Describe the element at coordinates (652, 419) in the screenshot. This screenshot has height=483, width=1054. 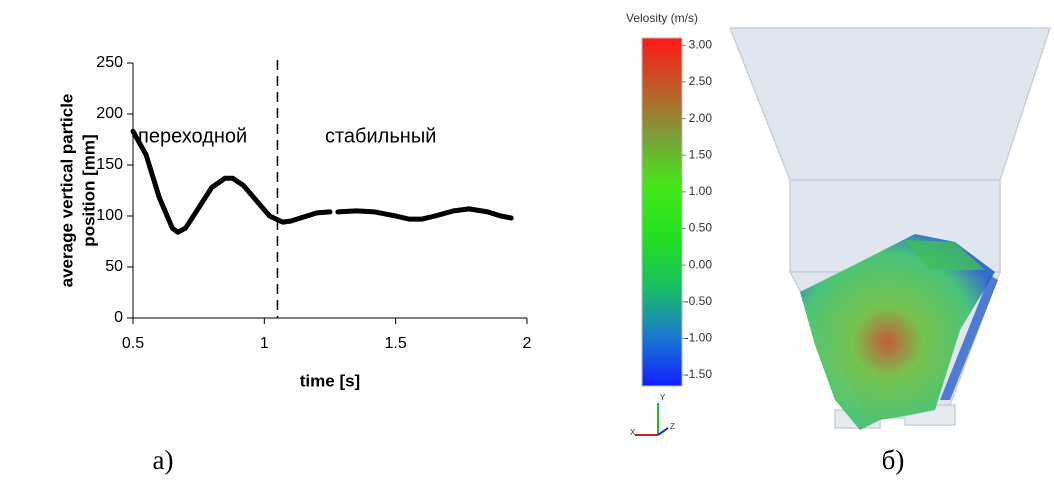
I see `axis-triad` at that location.